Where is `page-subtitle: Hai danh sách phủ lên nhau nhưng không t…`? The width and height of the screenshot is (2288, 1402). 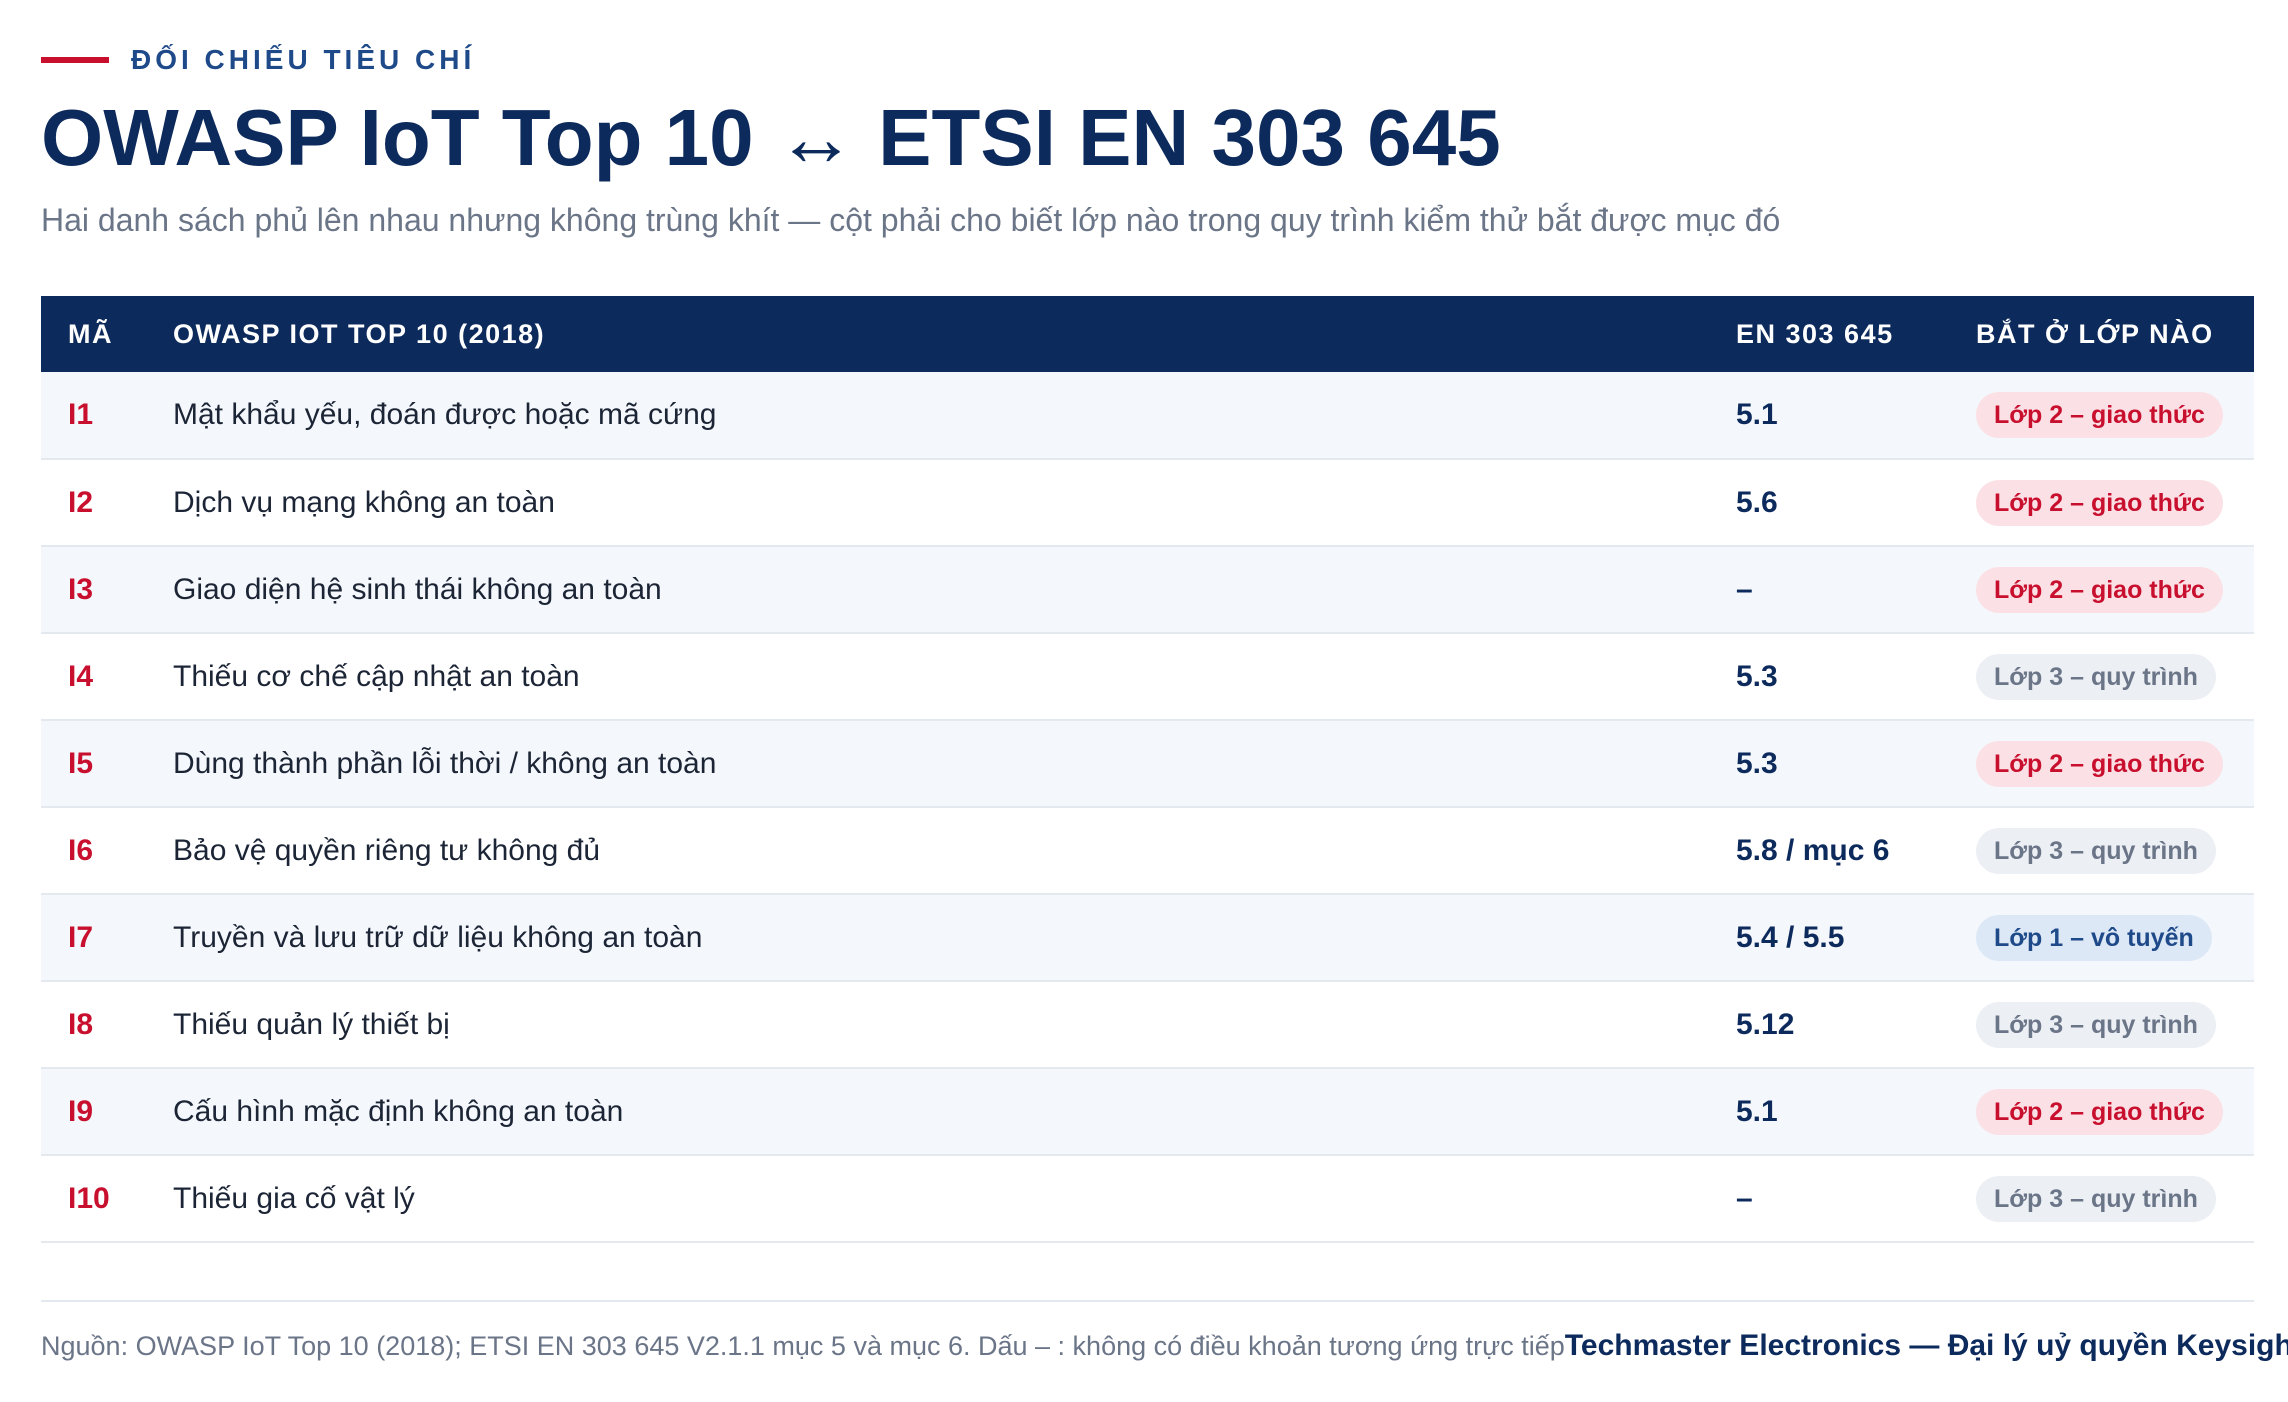
page-subtitle: Hai danh sách phủ lên nhau nhưng không t… is located at coordinates (911, 220).